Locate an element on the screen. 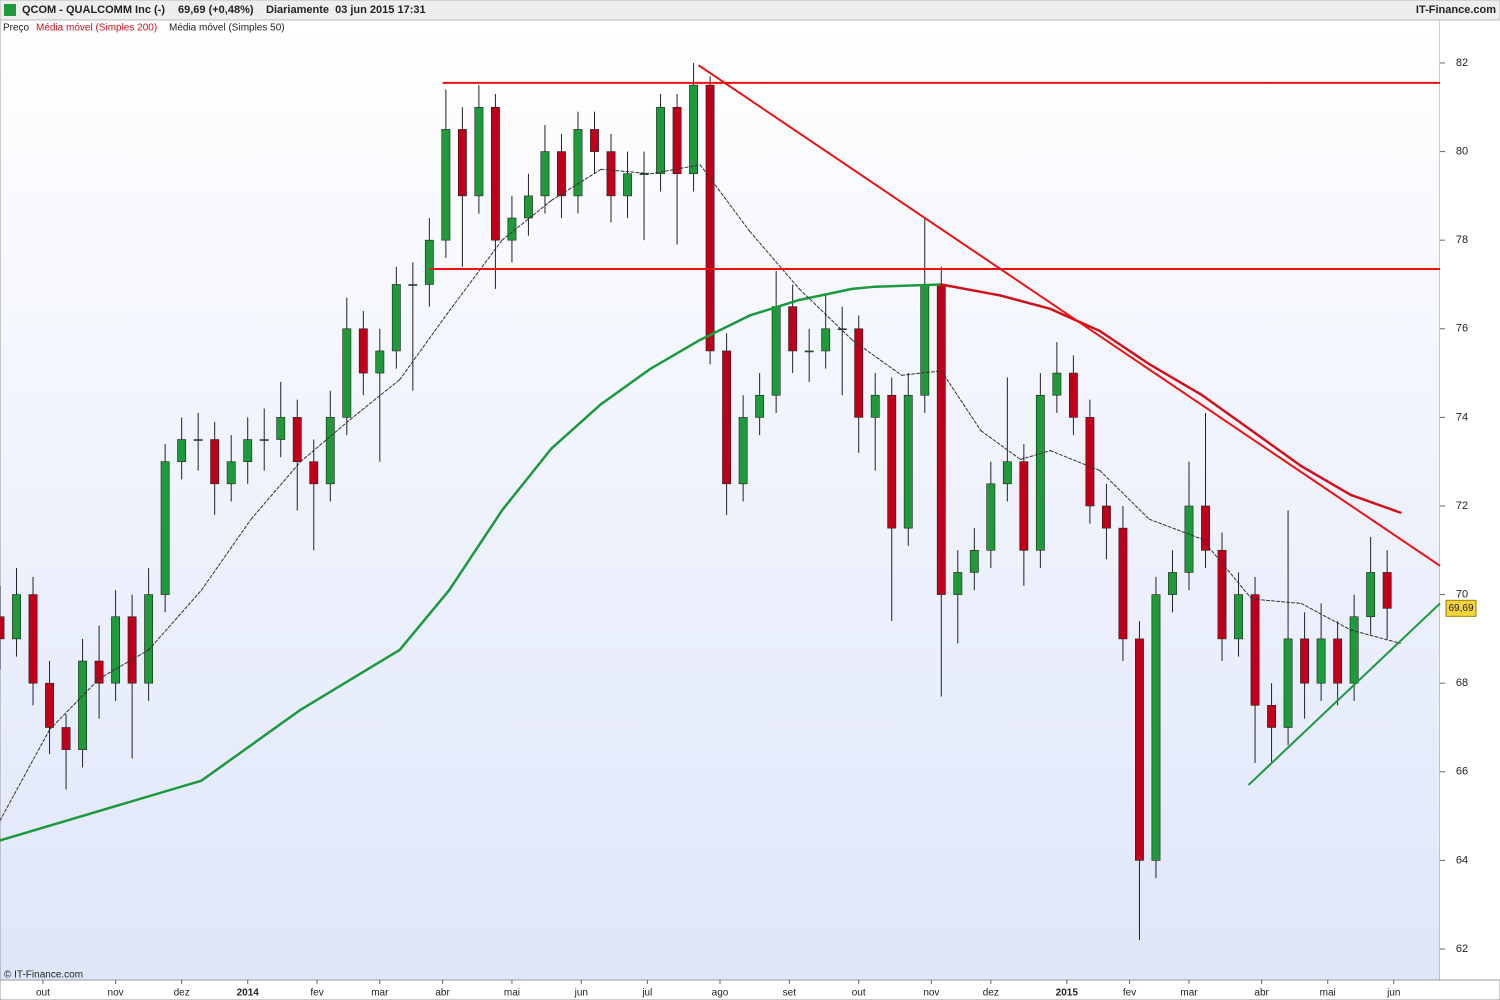 The image size is (1500, 1000). x-tick-label: mai is located at coordinates (1328, 993).